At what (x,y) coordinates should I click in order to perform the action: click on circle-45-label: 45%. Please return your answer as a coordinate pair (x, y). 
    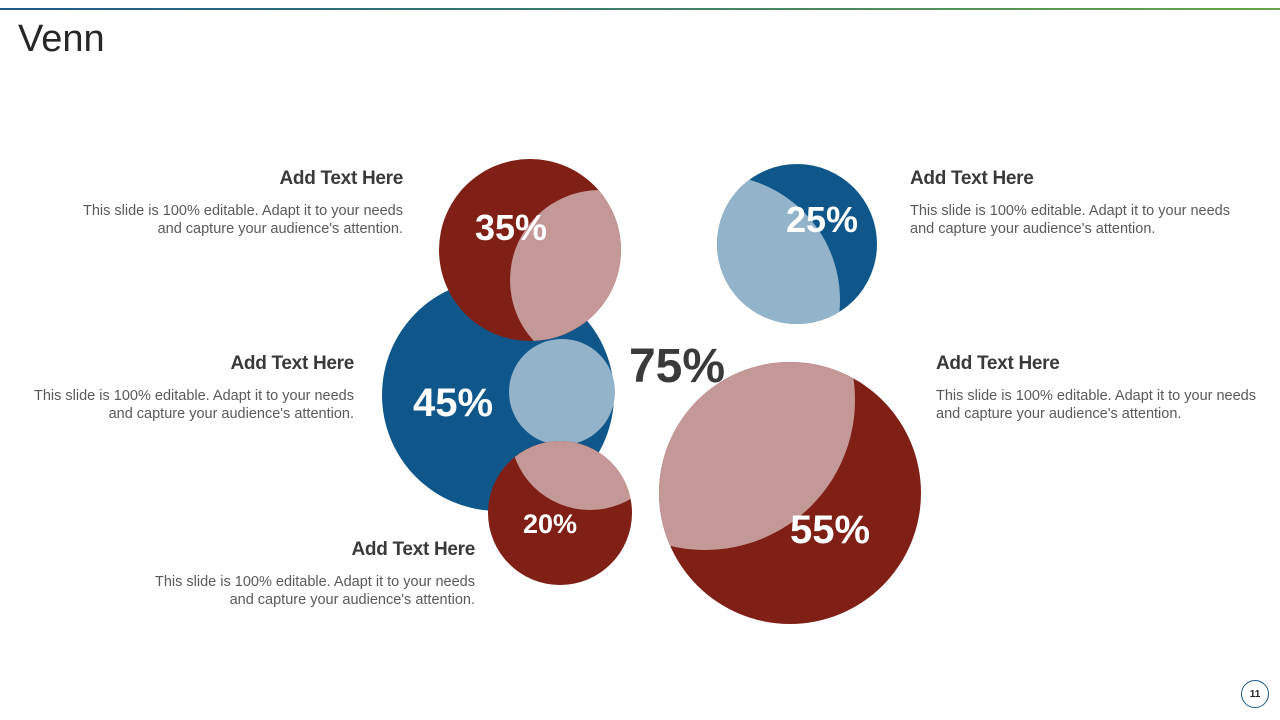
    Looking at the image, I should click on (453, 403).